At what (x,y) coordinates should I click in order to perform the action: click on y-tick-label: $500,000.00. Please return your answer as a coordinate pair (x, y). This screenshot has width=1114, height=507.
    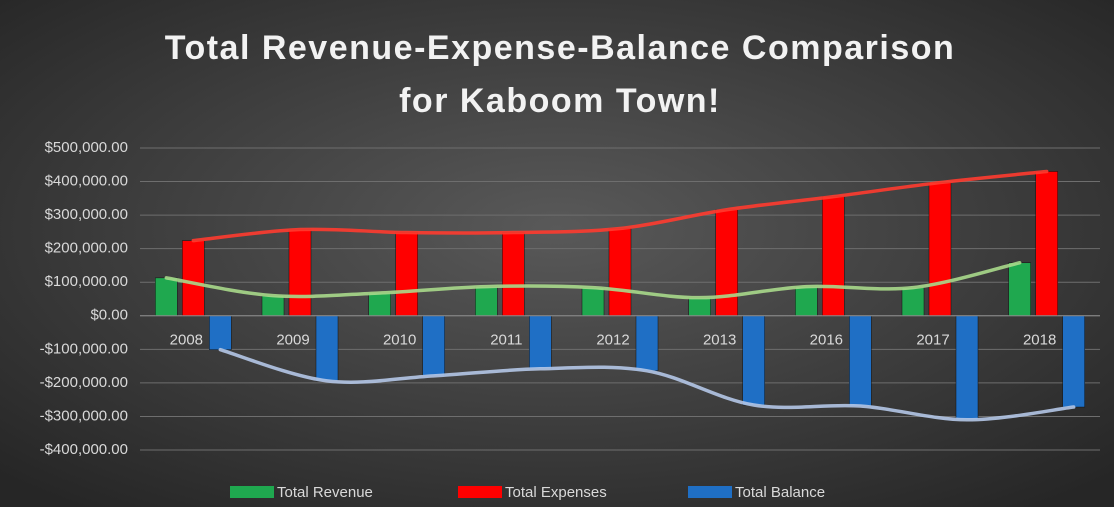
    Looking at the image, I should click on (86, 147).